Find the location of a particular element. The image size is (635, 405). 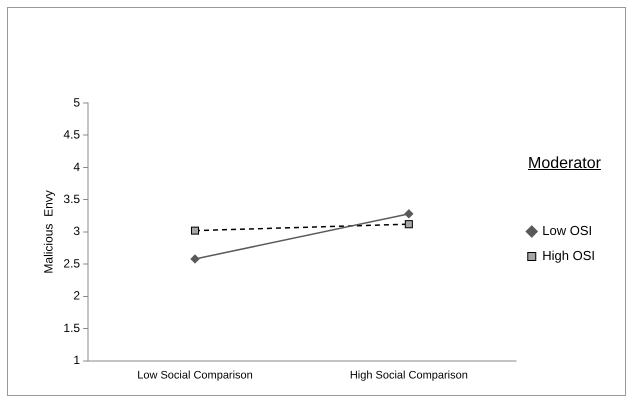

y-axis-title: Malicious Envy is located at coordinates (49, 232).